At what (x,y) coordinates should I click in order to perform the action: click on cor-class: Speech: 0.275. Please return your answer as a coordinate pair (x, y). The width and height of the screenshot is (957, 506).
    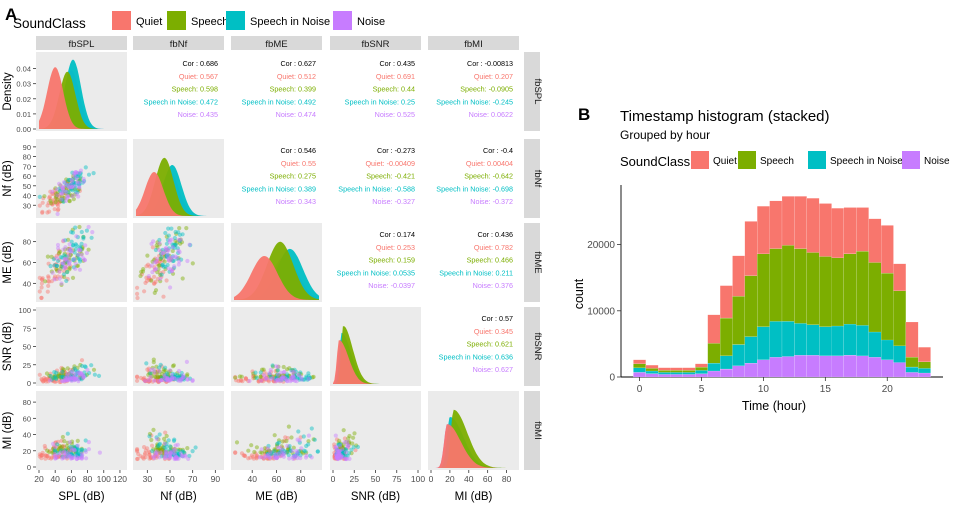
    Looking at the image, I should click on (293, 176).